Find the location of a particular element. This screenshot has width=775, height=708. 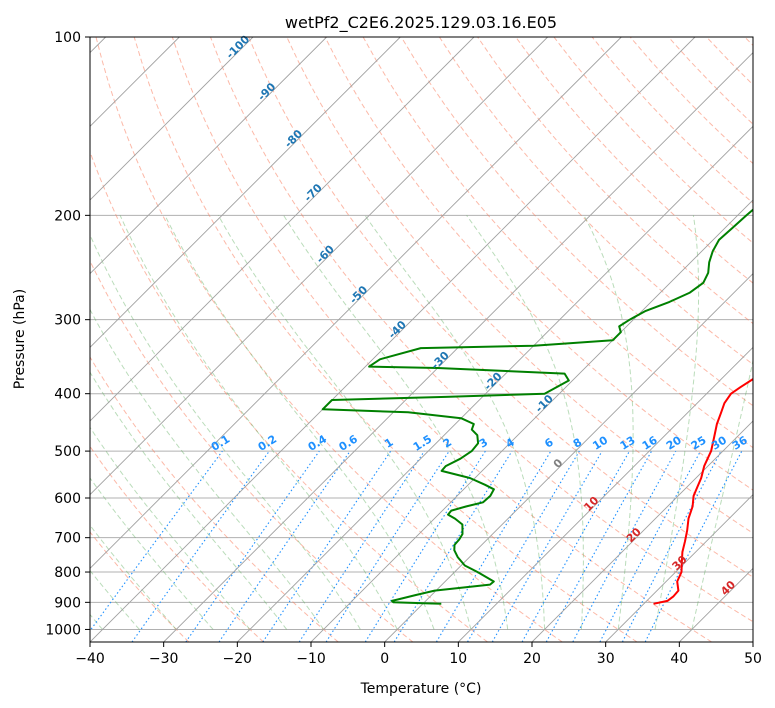

temperature-profile-line is located at coordinates (703, 491).